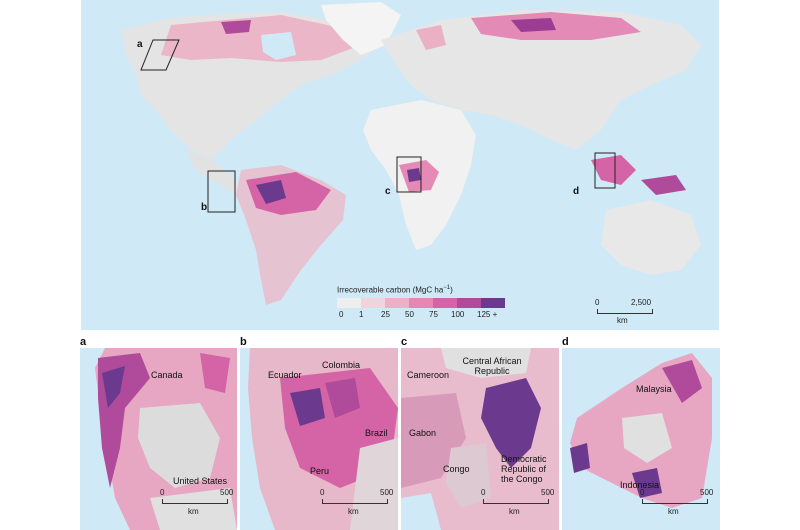 This screenshot has height=530, width=800. Describe the element at coordinates (677, 502) in the screenshot. I see `inset-d-scale: 0 500 km` at that location.